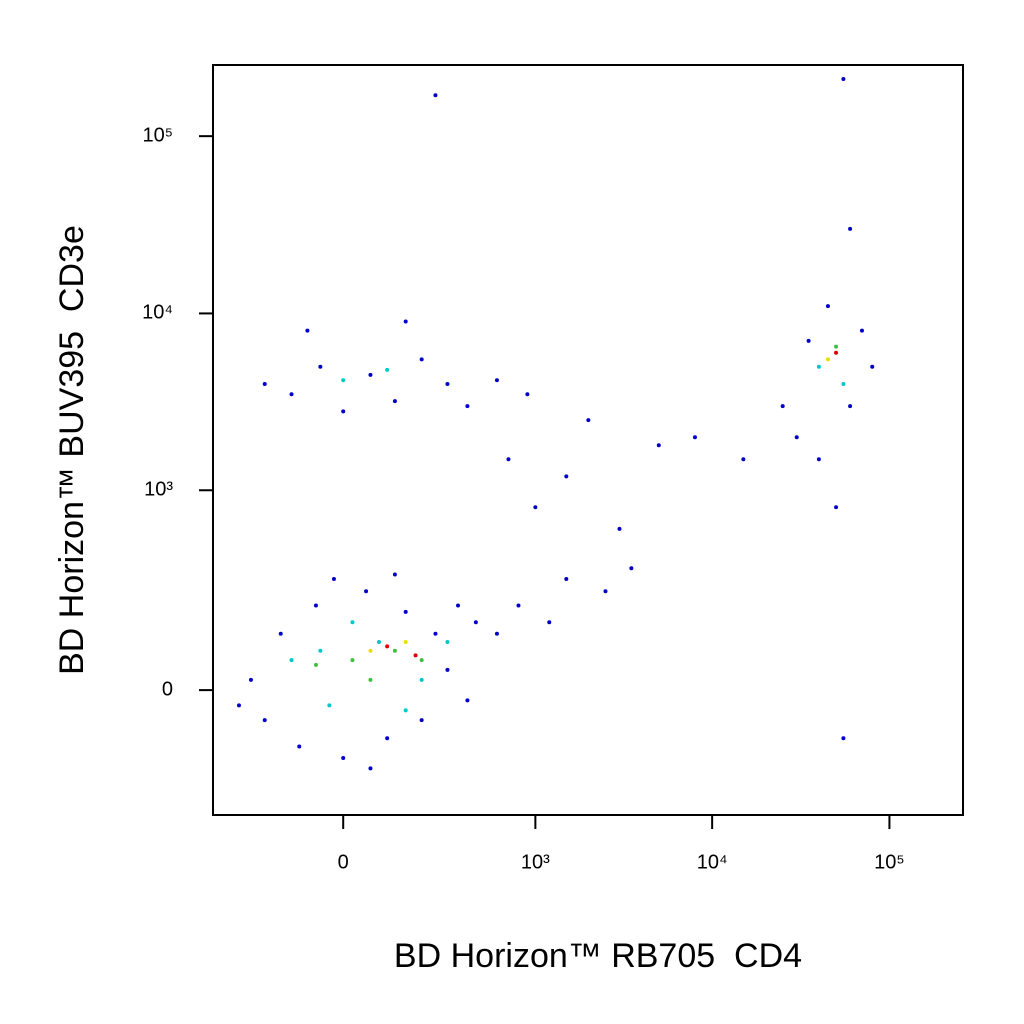 The height and width of the screenshot is (1024, 1024). What do you see at coordinates (712, 862) in the screenshot?
I see `x-tick-label: 10⁴` at bounding box center [712, 862].